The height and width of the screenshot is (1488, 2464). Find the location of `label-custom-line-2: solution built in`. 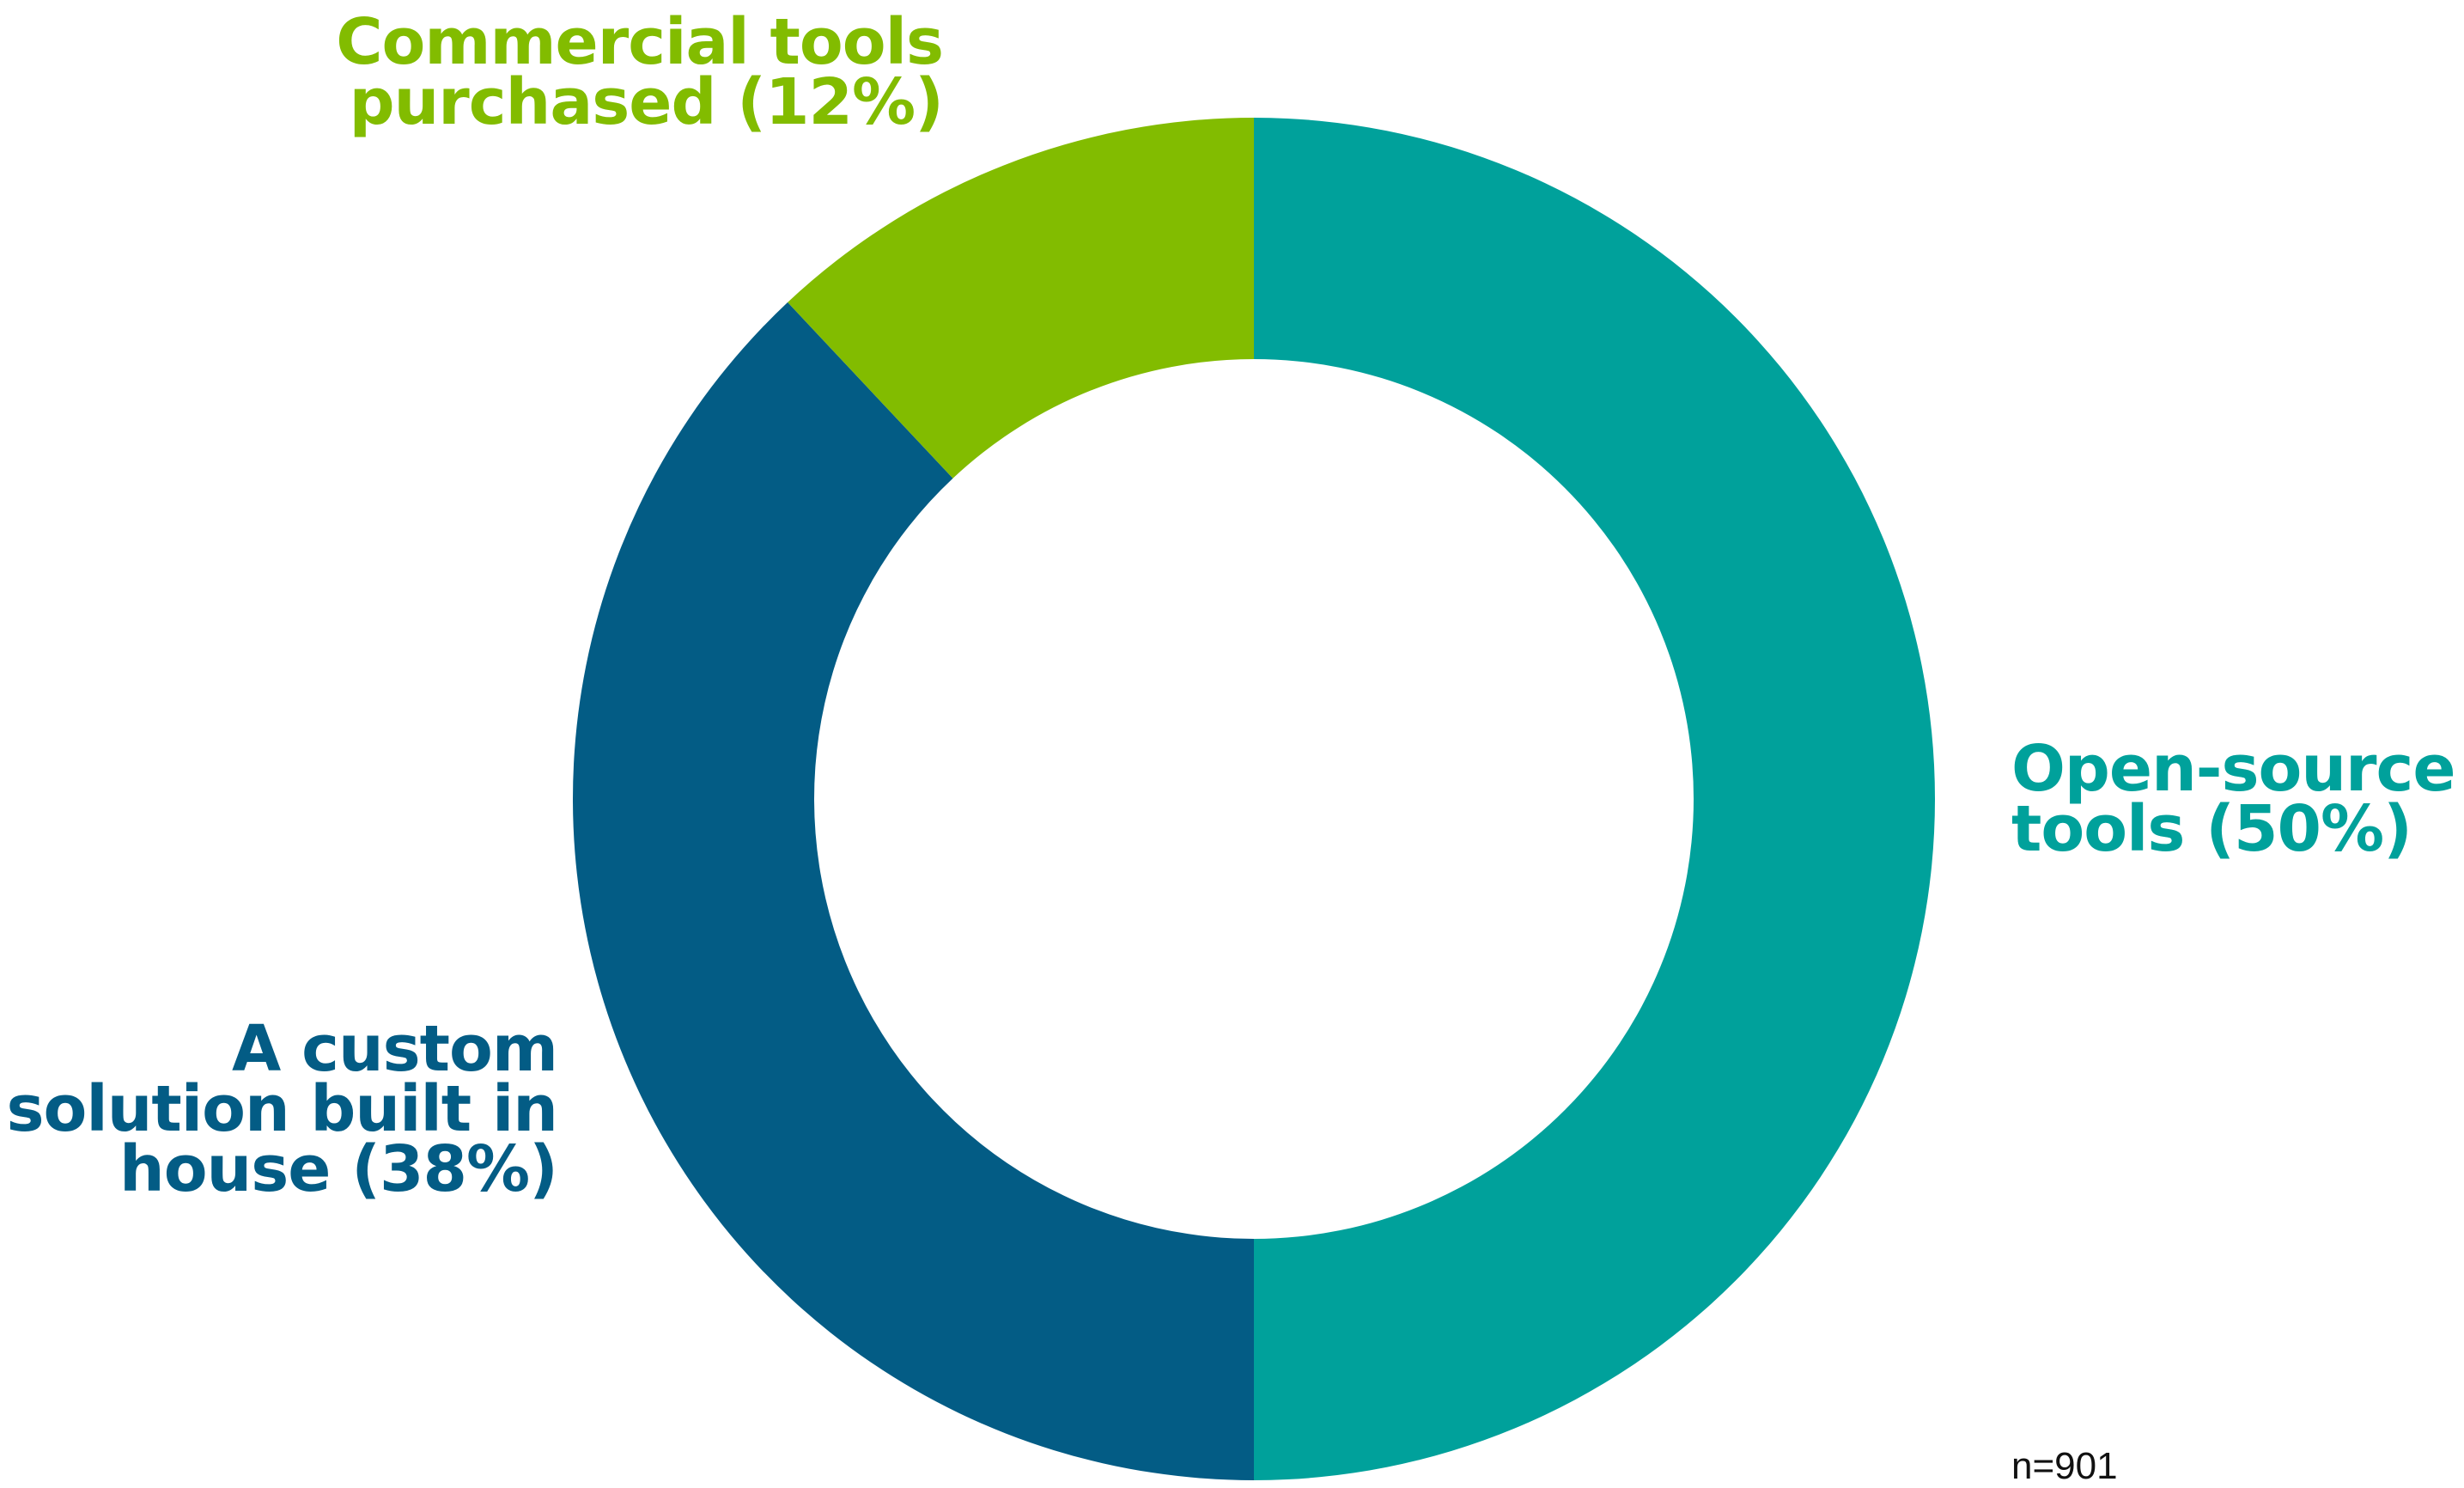

label-custom-line-2: solution built in is located at coordinates (282, 1109).